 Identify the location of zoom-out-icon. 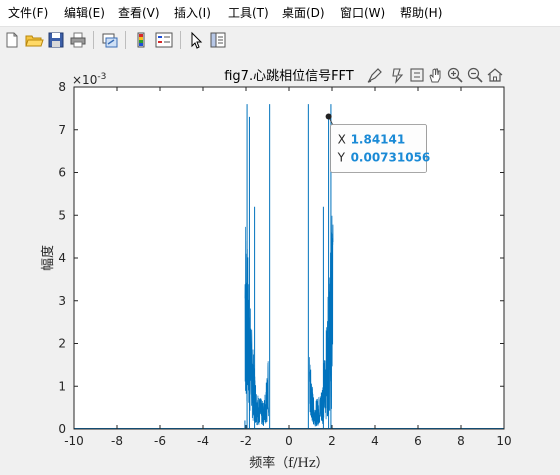
(475, 75).